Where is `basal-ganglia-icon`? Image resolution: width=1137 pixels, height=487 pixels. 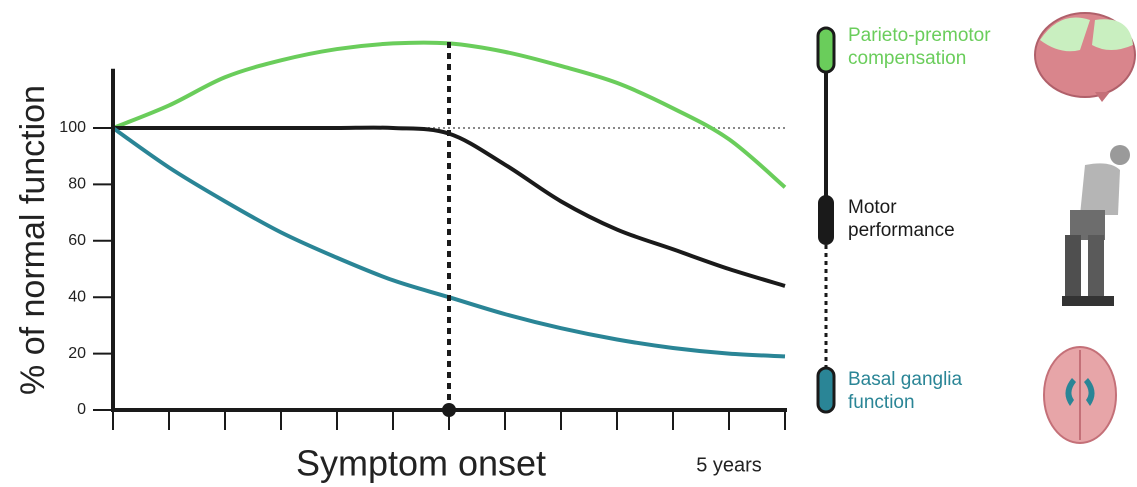
basal-ganglia-icon is located at coordinates (1080, 395).